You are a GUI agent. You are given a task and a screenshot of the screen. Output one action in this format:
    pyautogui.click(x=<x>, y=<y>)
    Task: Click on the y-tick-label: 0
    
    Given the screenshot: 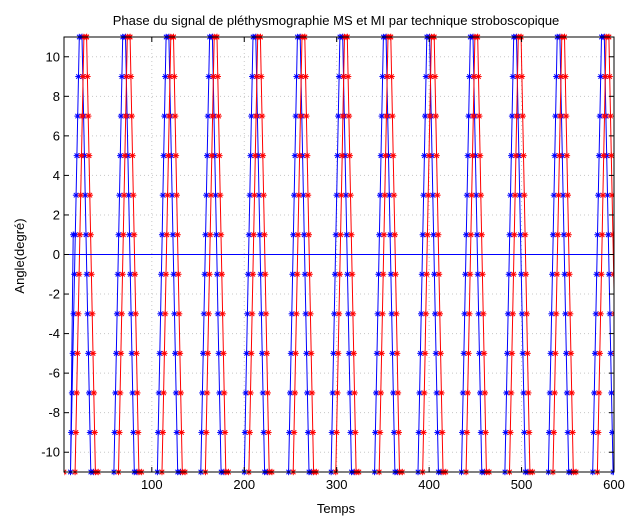 What is the action you would take?
    pyautogui.click(x=56, y=254)
    